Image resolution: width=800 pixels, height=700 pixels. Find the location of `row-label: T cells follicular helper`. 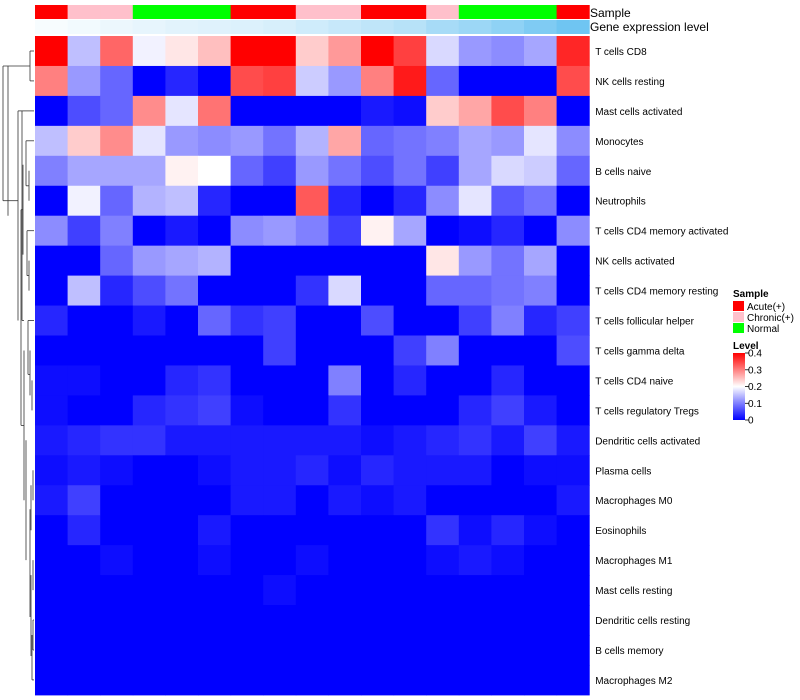

row-label: T cells follicular helper is located at coordinates (644, 322).